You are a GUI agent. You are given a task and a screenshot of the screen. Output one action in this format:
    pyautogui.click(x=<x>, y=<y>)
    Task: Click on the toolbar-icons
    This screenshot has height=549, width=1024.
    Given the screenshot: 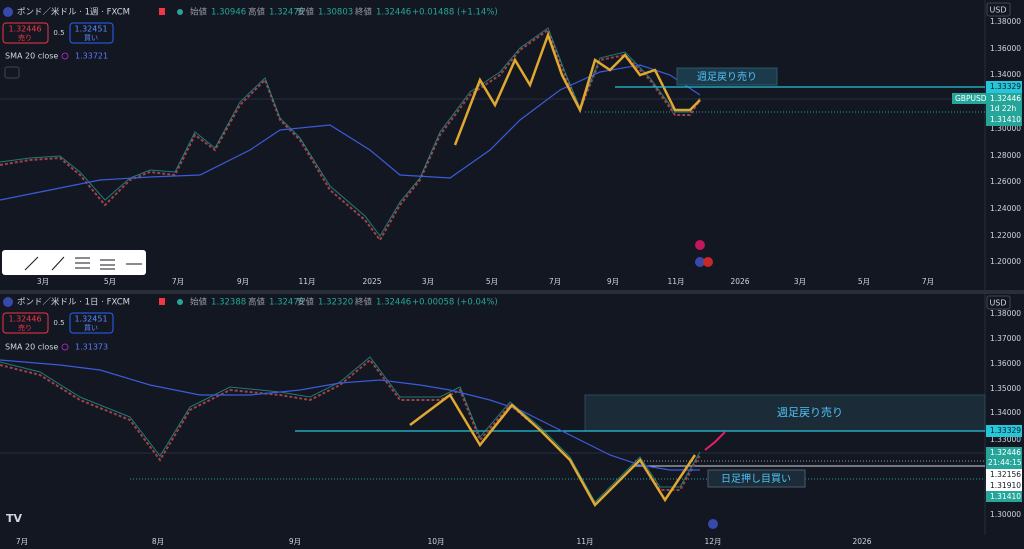 What is the action you would take?
    pyautogui.click(x=83, y=263)
    